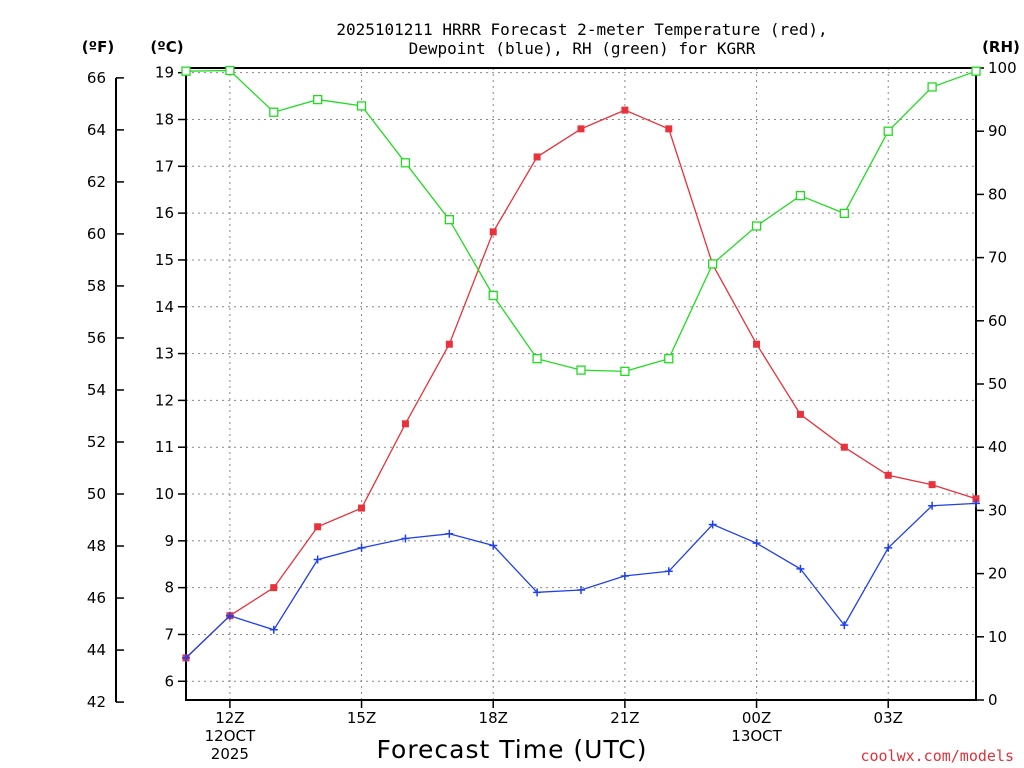 The height and width of the screenshot is (768, 1024). I want to click on fahrenheit-tick-label: 42, so click(96, 702).